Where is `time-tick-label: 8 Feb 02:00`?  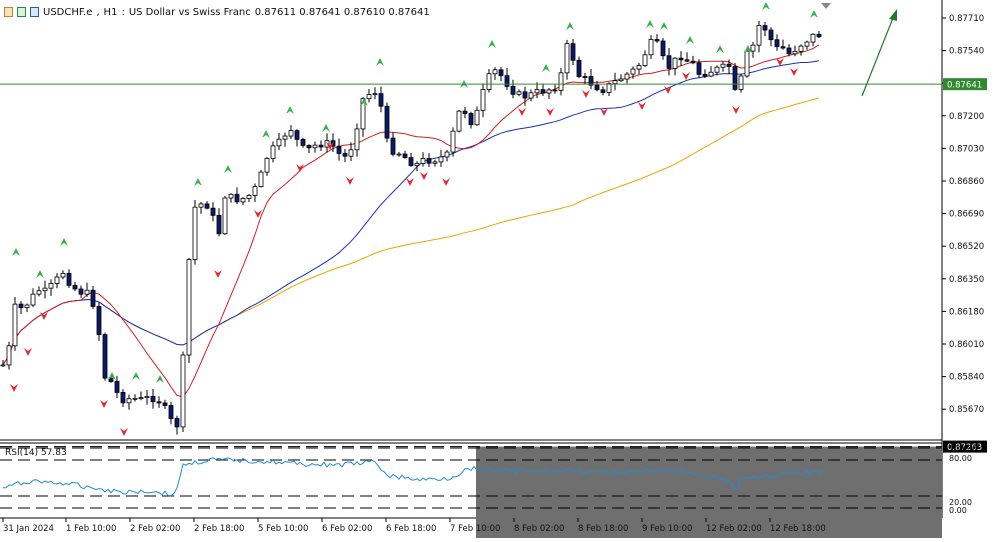
time-tick-label: 8 Feb 02:00 is located at coordinates (539, 529).